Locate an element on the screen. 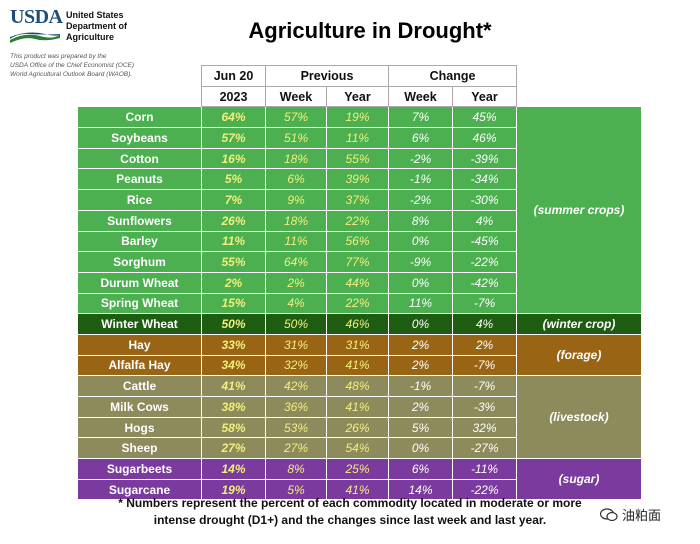 The height and width of the screenshot is (544, 700). change-week: 14% is located at coordinates (420, 489).